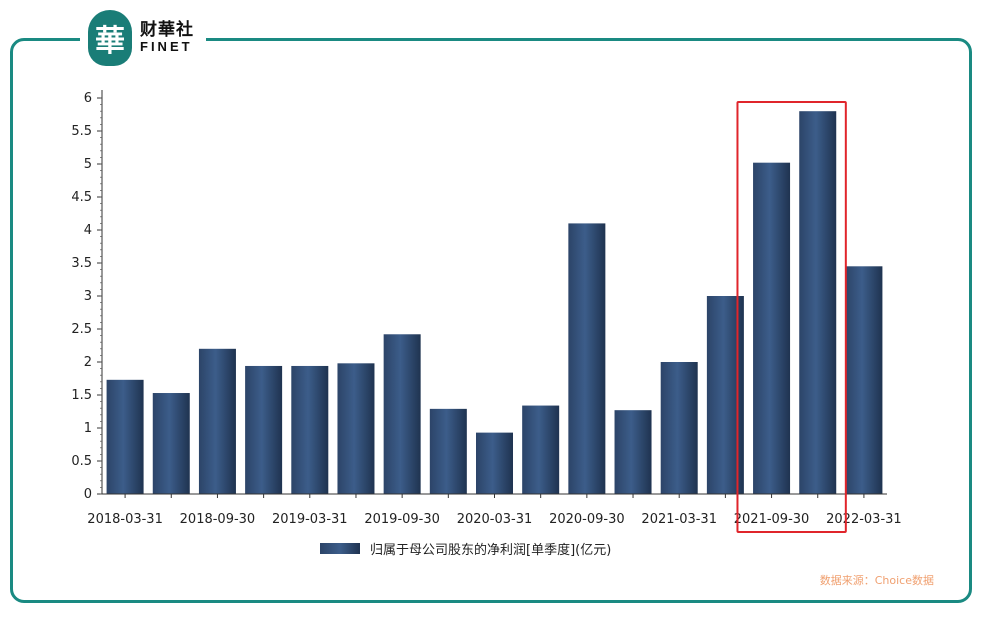 The image size is (986, 617). What do you see at coordinates (88, 164) in the screenshot?
I see `y-tick-label: 5` at bounding box center [88, 164].